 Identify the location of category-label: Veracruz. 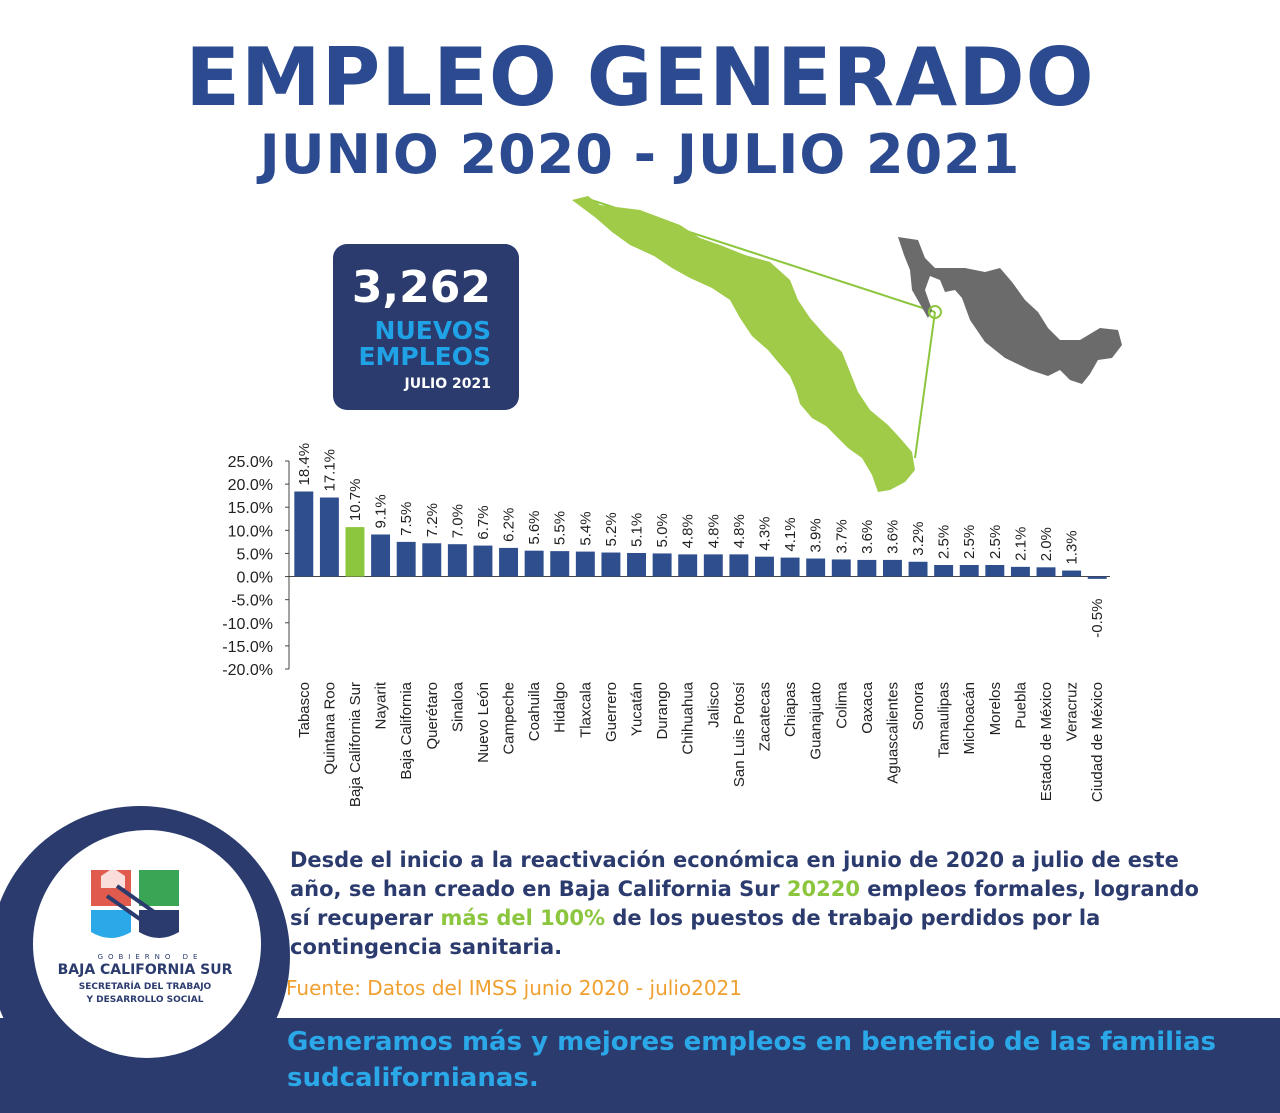
(1072, 711).